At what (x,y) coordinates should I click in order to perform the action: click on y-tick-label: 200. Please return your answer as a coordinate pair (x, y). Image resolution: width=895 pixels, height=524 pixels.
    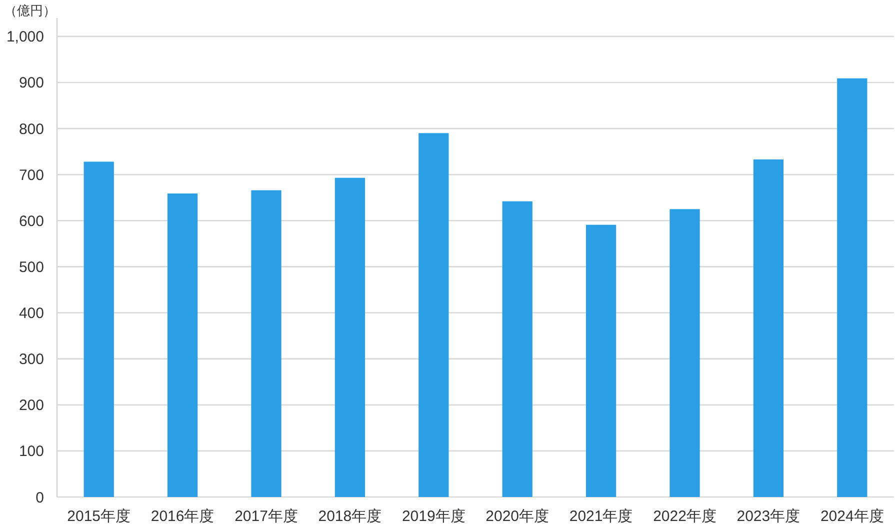
    Looking at the image, I should click on (31, 405).